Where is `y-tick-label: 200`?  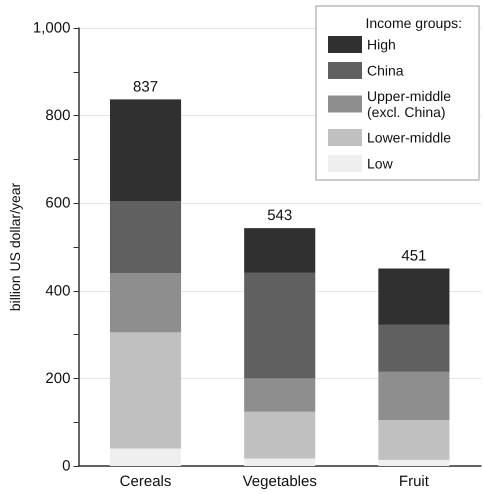 y-tick-label: 200 is located at coordinates (57, 378).